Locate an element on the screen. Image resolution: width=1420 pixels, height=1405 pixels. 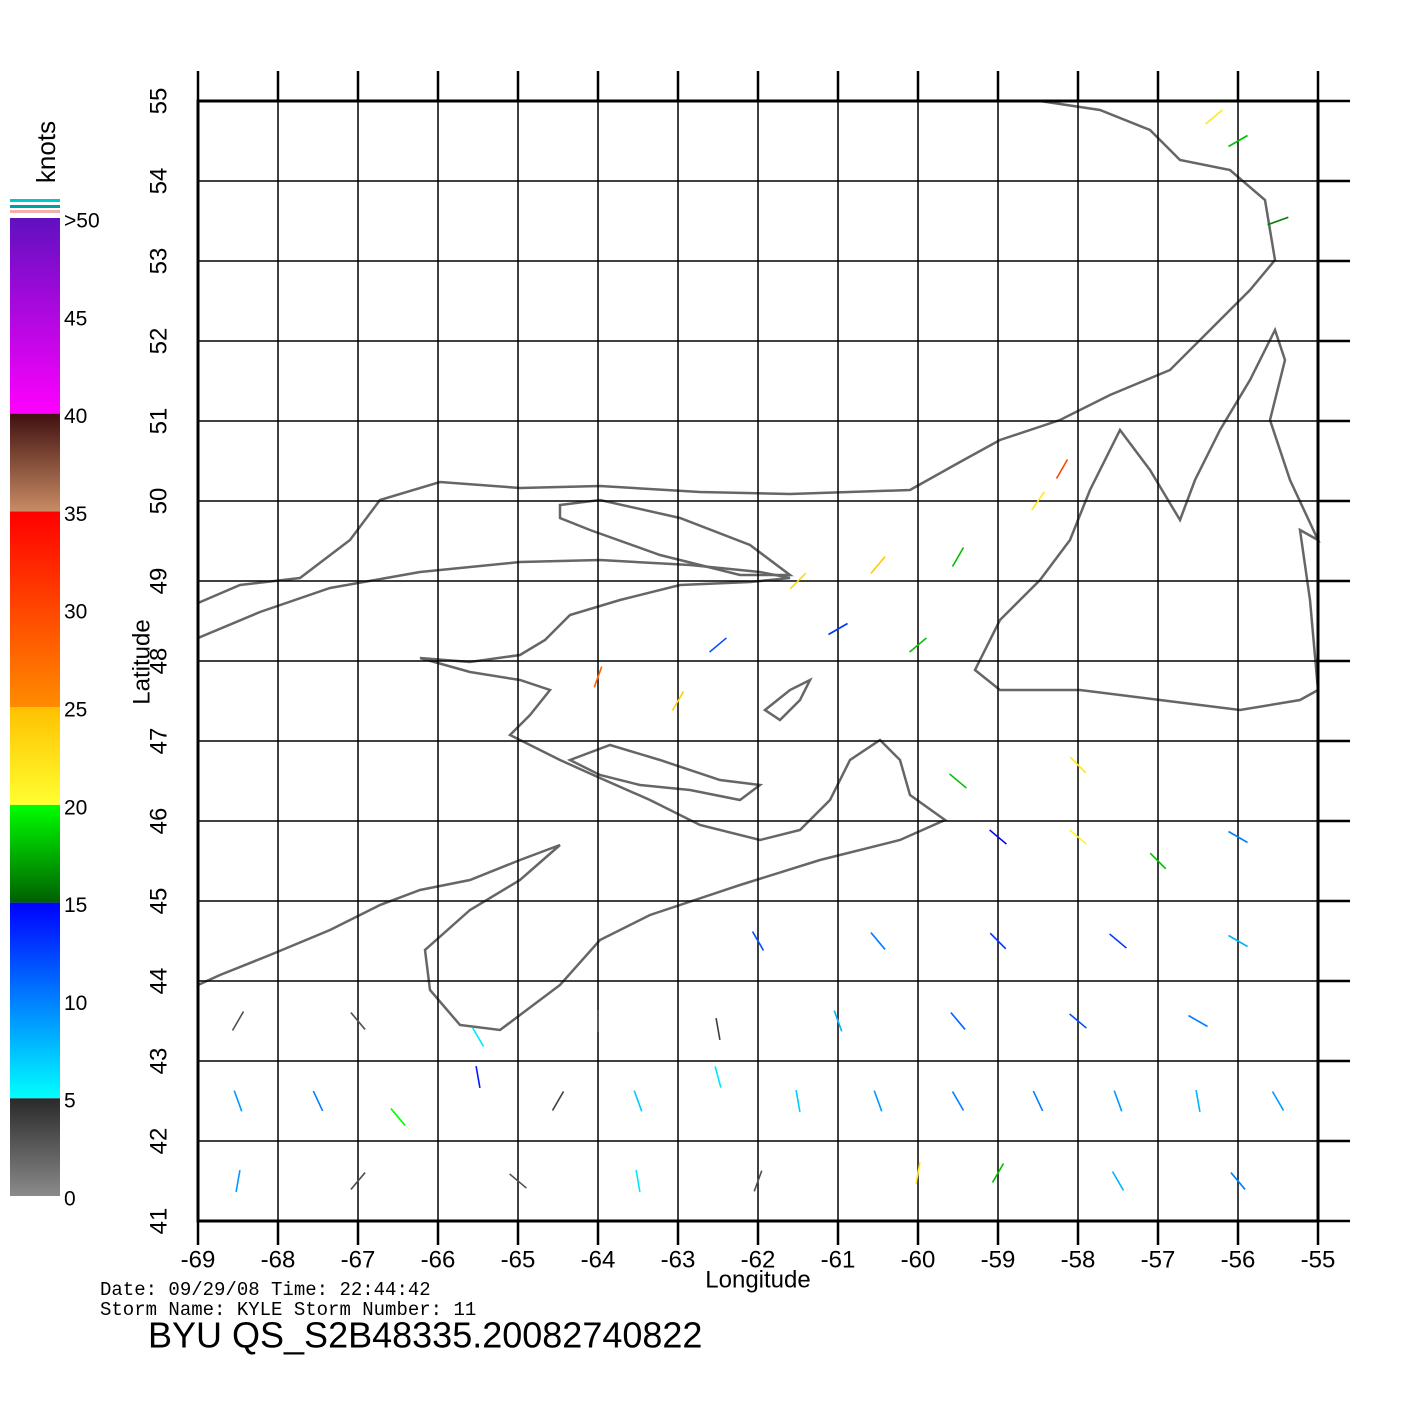
x-tick-label: -57 is located at coordinates (1158, 1259).